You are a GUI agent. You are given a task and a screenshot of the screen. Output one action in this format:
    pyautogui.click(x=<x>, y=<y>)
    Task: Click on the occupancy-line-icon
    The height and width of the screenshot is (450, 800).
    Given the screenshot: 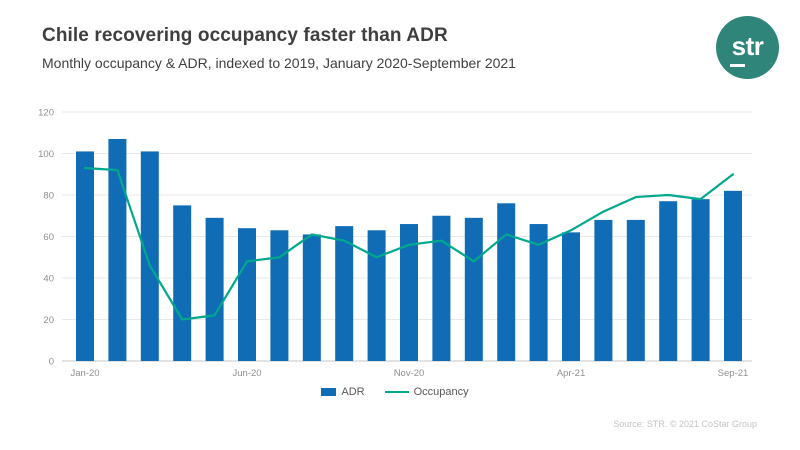 What is the action you would take?
    pyautogui.click(x=396, y=392)
    